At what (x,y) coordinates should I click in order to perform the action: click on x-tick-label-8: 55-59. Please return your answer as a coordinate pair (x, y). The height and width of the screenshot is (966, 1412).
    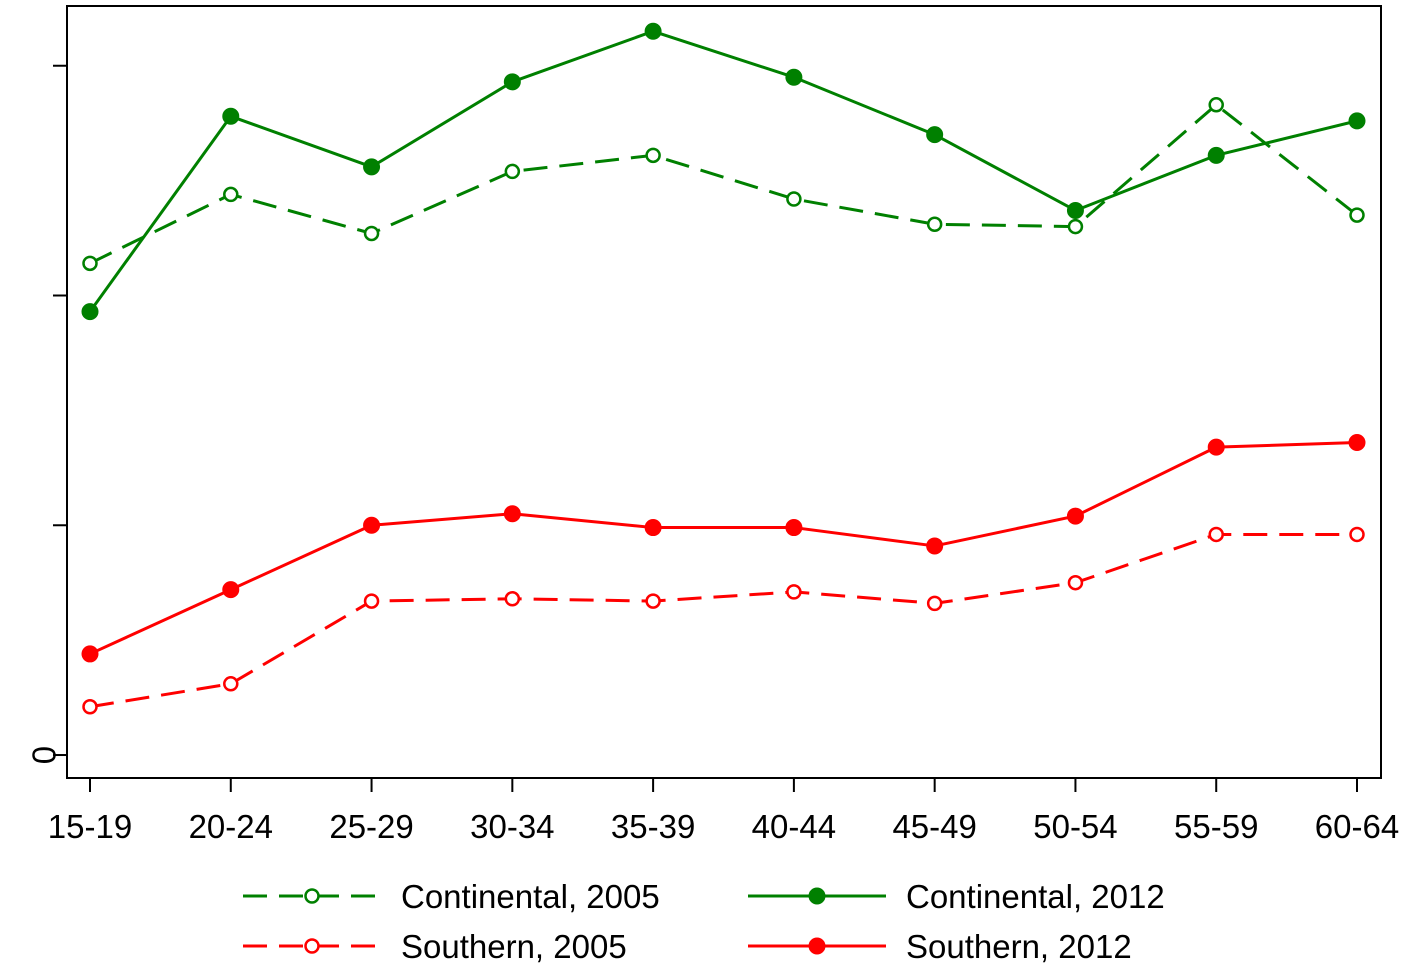
    Looking at the image, I should click on (1216, 826).